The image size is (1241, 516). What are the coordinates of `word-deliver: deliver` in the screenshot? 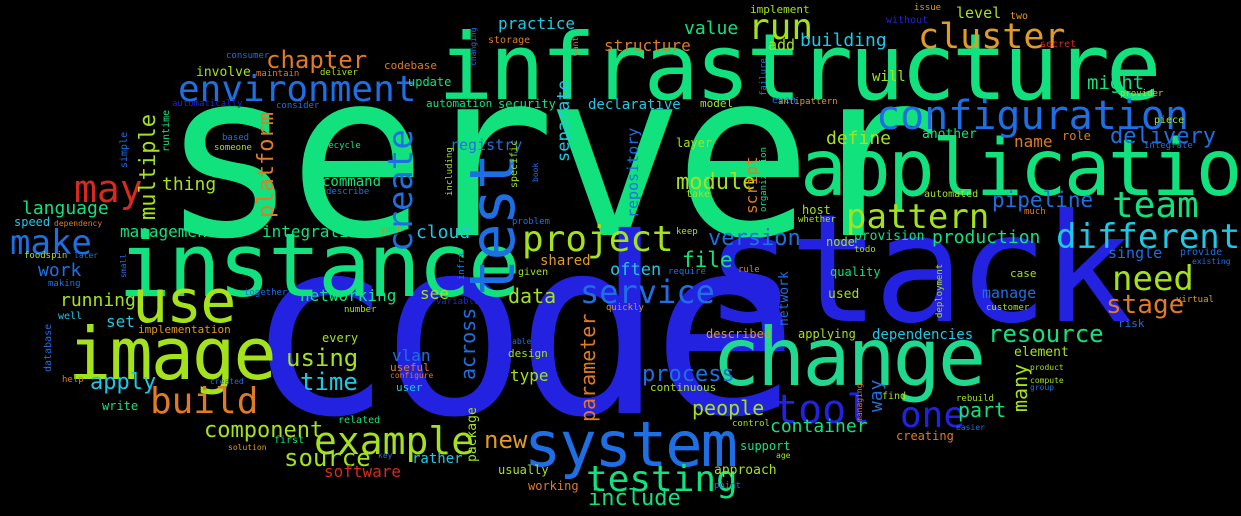 It's located at (339, 73).